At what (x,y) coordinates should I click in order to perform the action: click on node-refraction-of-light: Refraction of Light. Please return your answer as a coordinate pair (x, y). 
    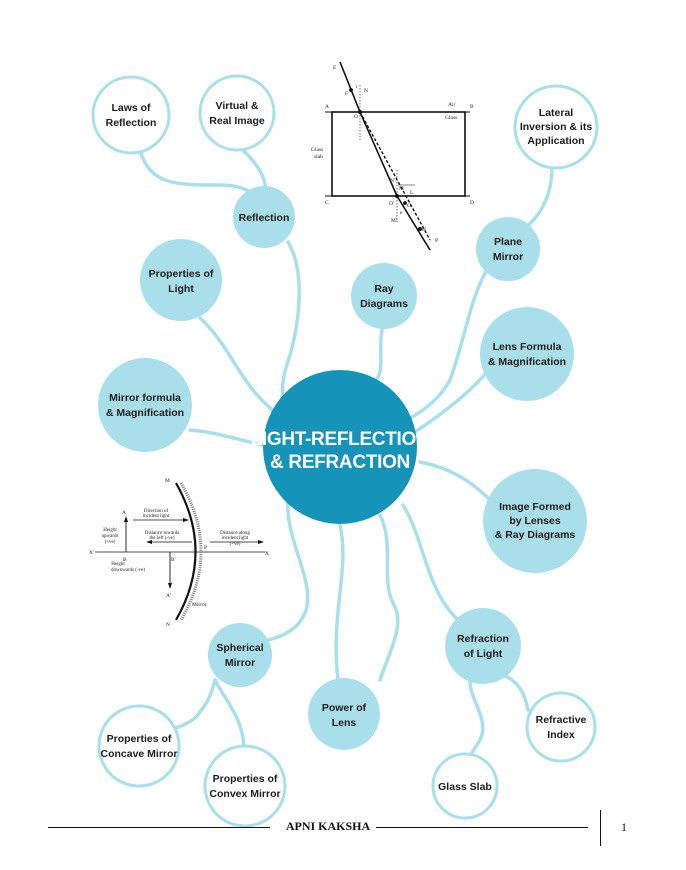
    Looking at the image, I should click on (483, 646).